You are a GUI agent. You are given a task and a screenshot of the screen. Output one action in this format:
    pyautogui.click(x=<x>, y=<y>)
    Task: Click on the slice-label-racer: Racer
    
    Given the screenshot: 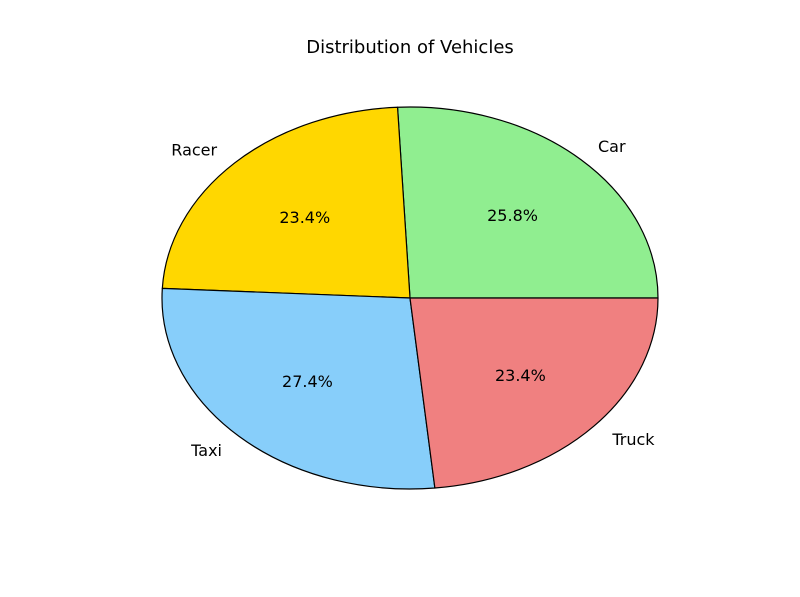 What is the action you would take?
    pyautogui.click(x=194, y=149)
    